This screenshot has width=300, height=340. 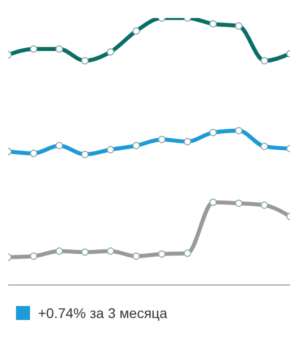 I want to click on legend-label: +0.74% за 3 месяца, so click(x=103, y=313).